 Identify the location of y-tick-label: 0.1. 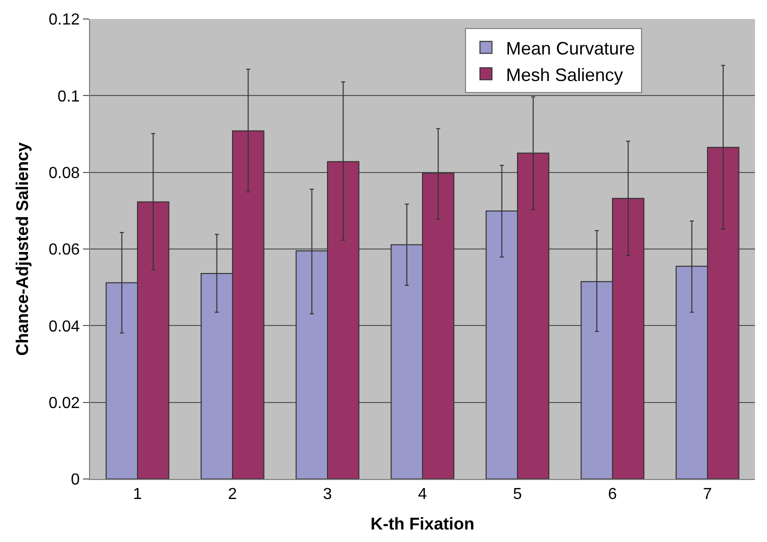
(69, 97).